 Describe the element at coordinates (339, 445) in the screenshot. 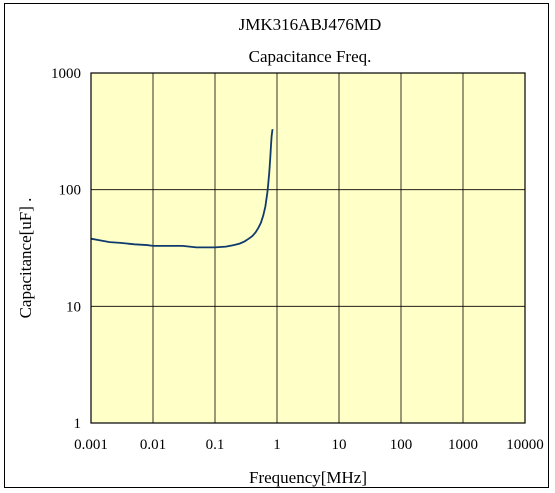

I see `x-tick-label: 10` at that location.